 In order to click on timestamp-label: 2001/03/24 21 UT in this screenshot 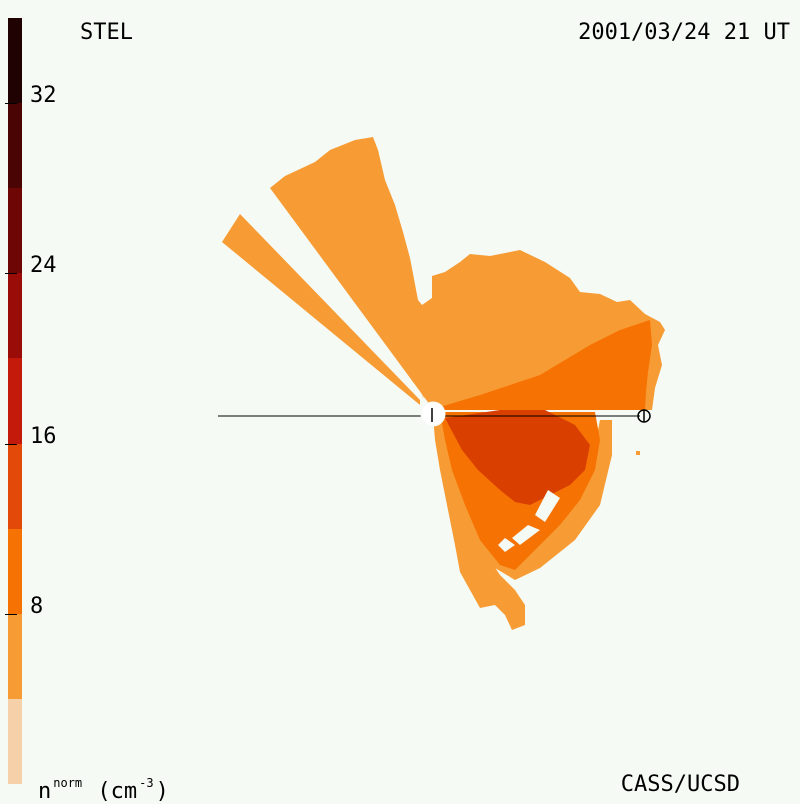, I will do `click(684, 32)`.